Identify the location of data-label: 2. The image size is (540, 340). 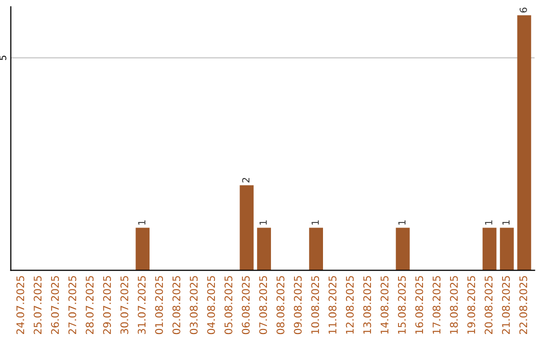
(246, 180).